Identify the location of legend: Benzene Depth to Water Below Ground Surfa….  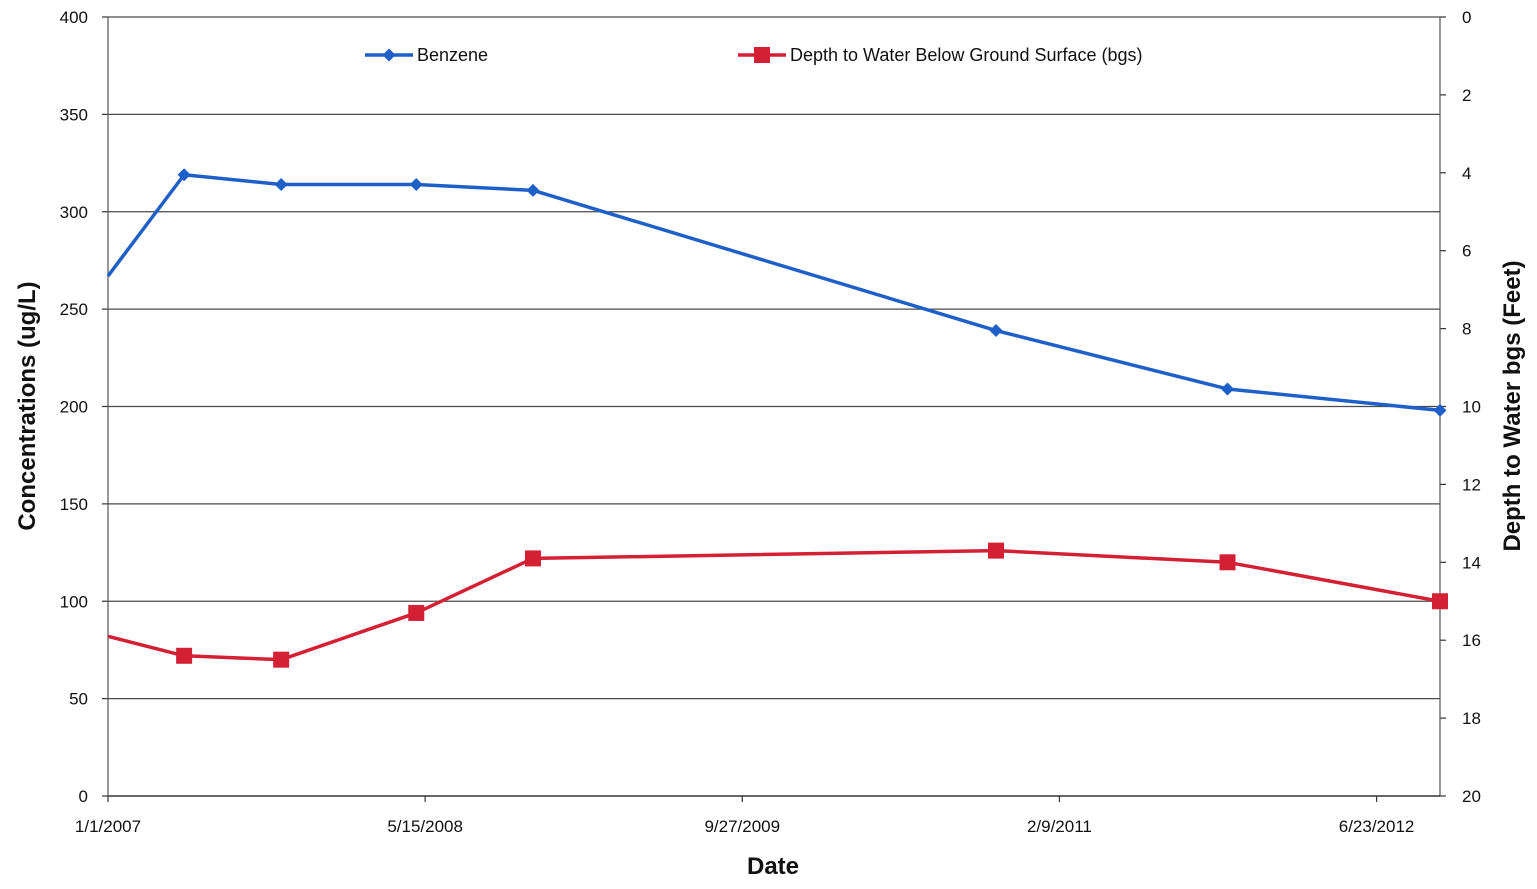
(754, 55).